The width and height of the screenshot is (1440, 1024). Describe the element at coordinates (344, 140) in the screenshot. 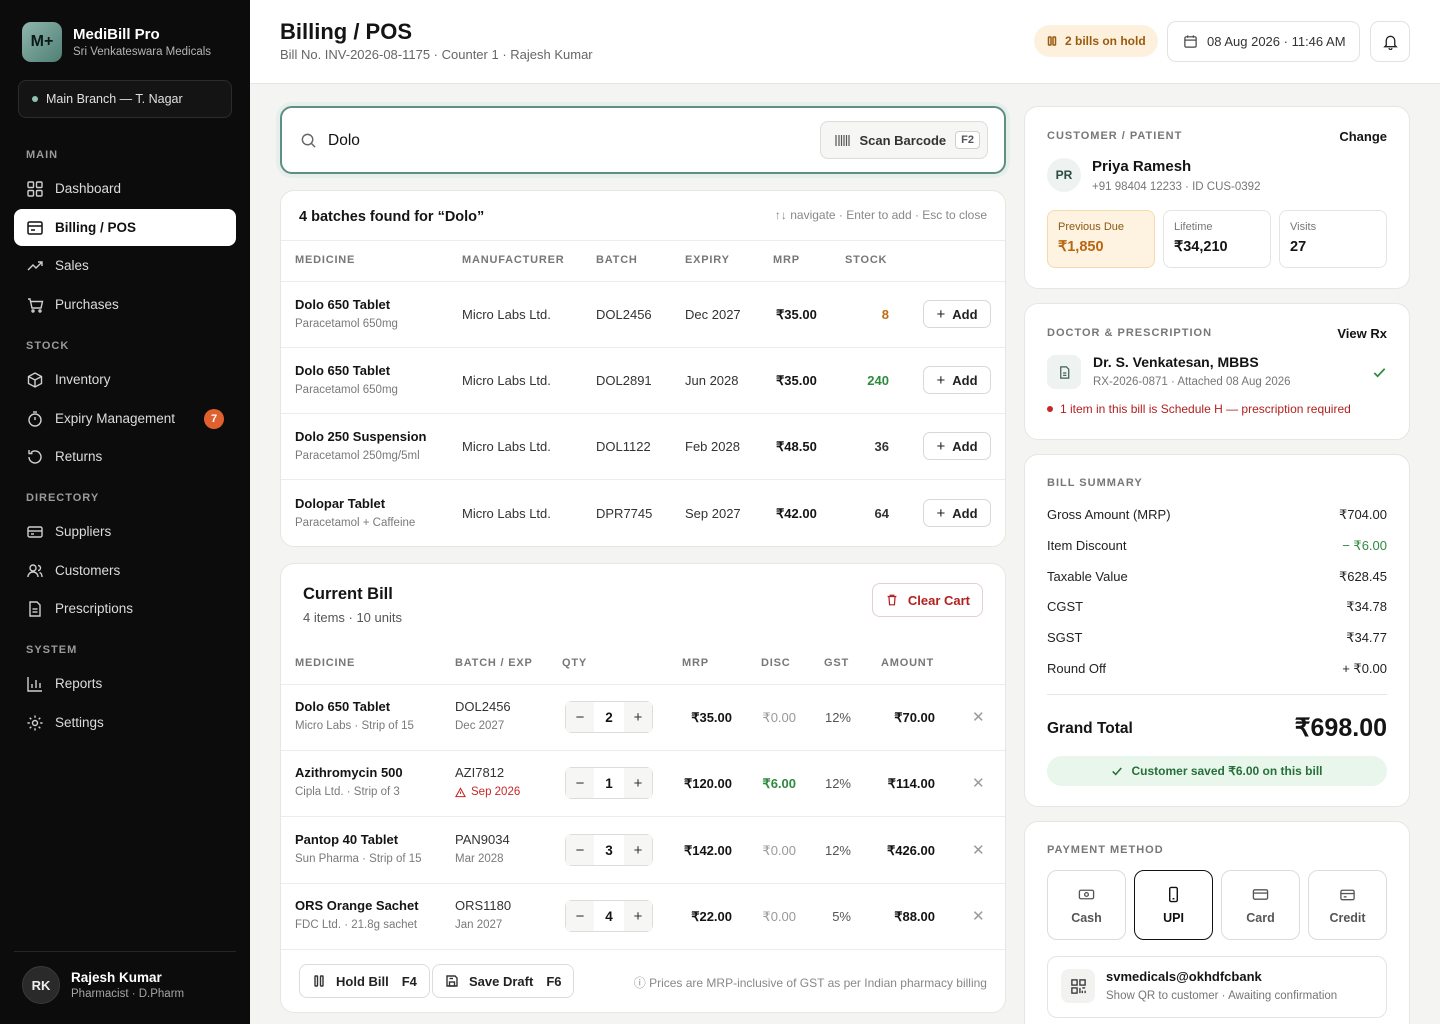

I see `search-input: Dolo` at that location.